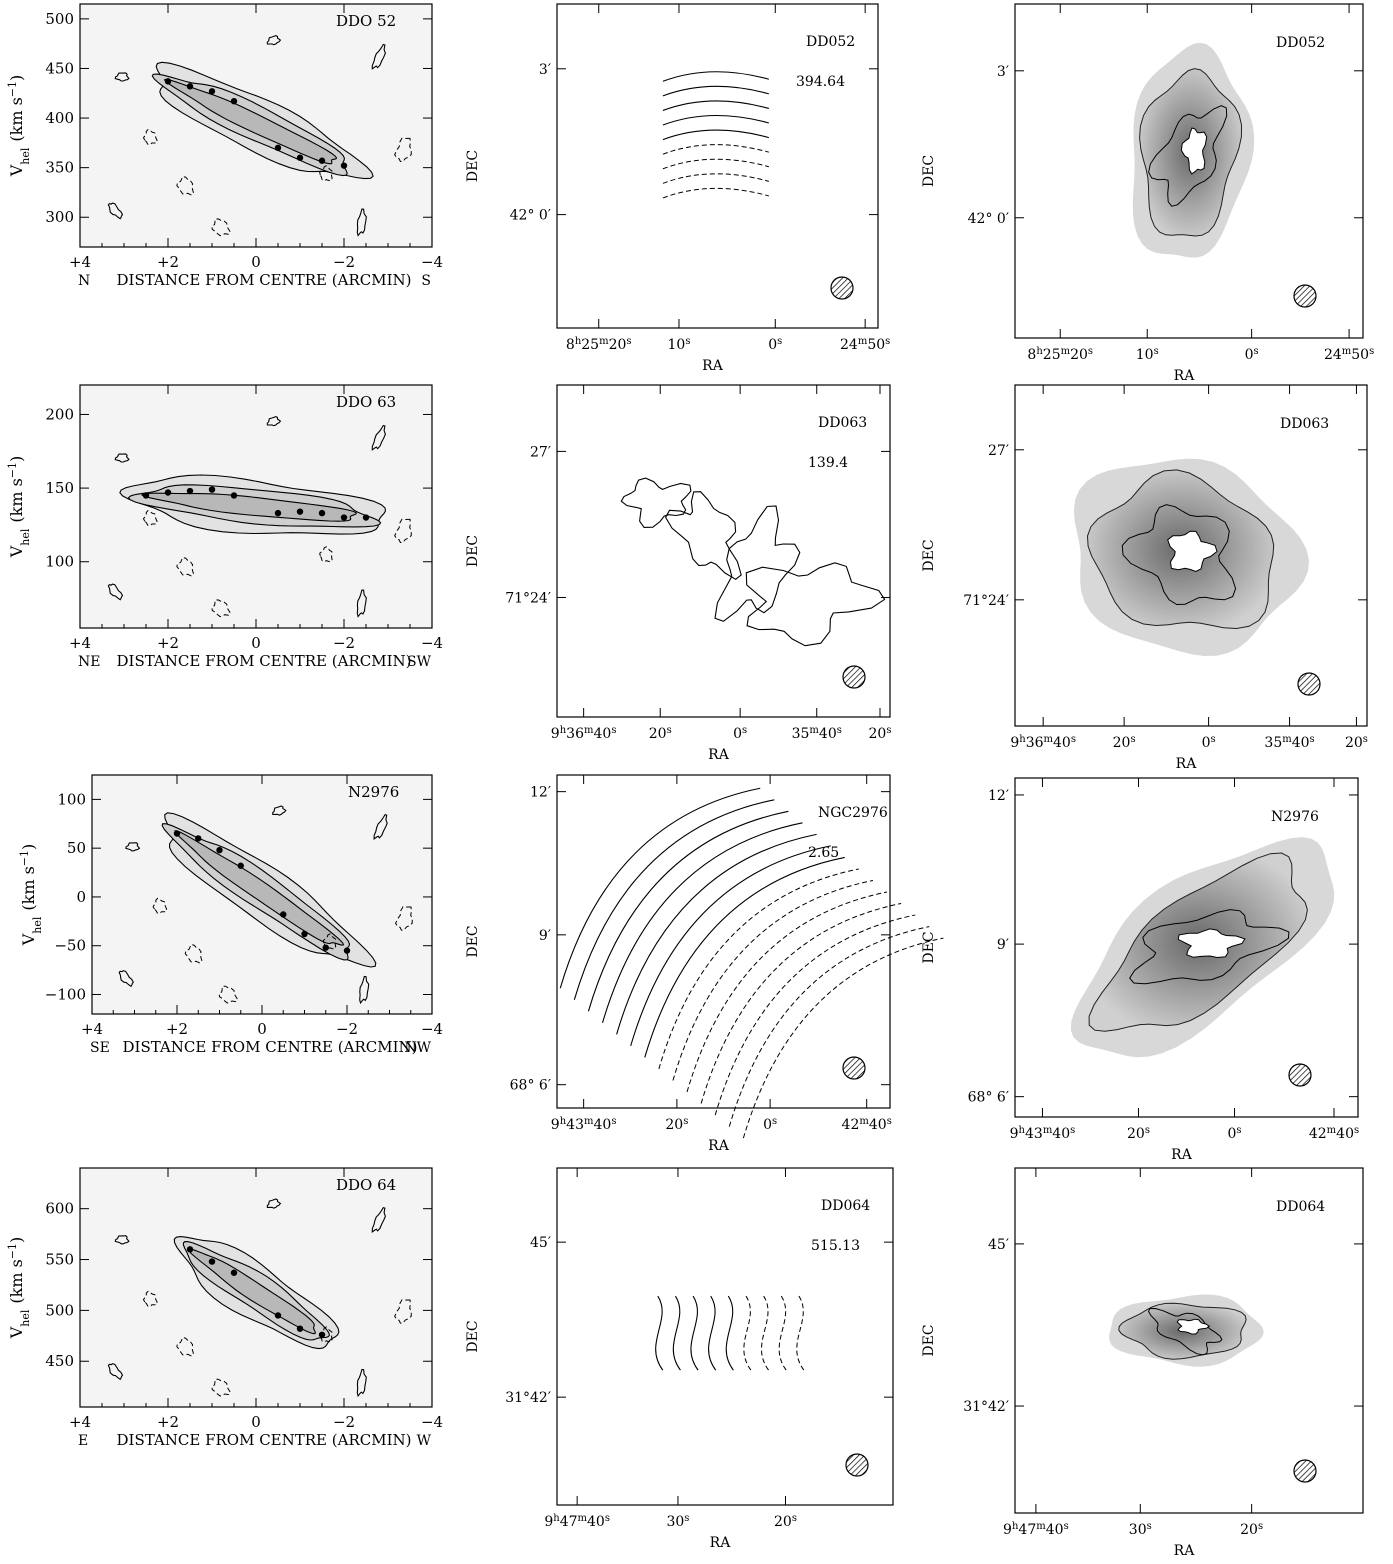 The image size is (1393, 1564). I want to click on velocity-xlabel: RA, so click(719, 1146).